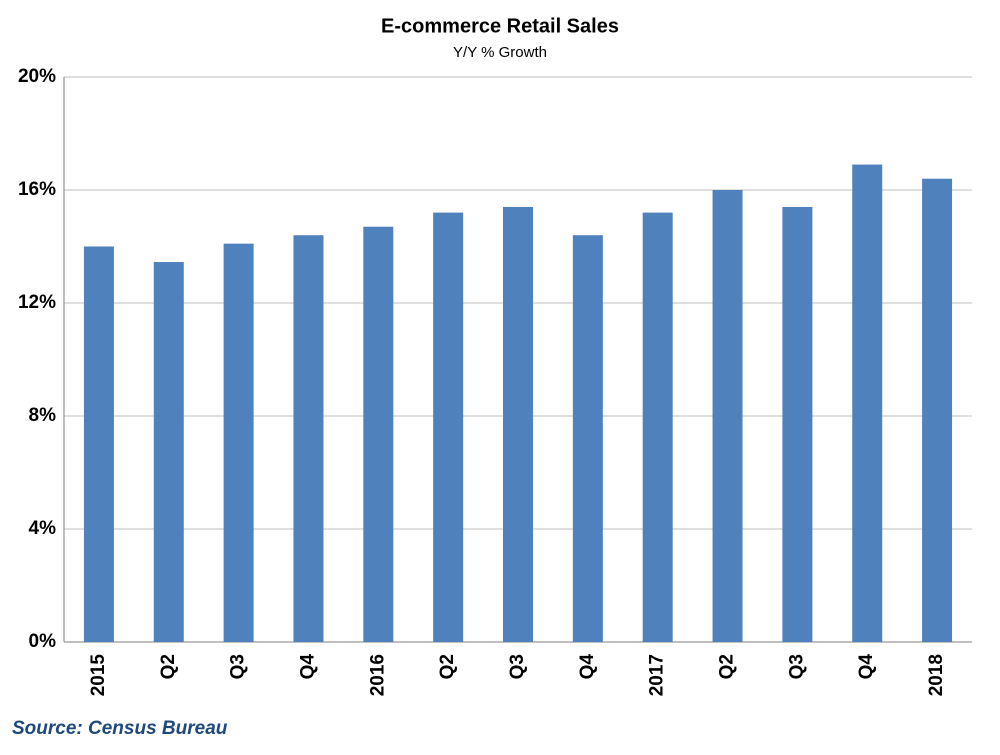 This screenshot has width=1000, height=755. Describe the element at coordinates (43, 528) in the screenshot. I see `y-tick-label: 4%` at that location.